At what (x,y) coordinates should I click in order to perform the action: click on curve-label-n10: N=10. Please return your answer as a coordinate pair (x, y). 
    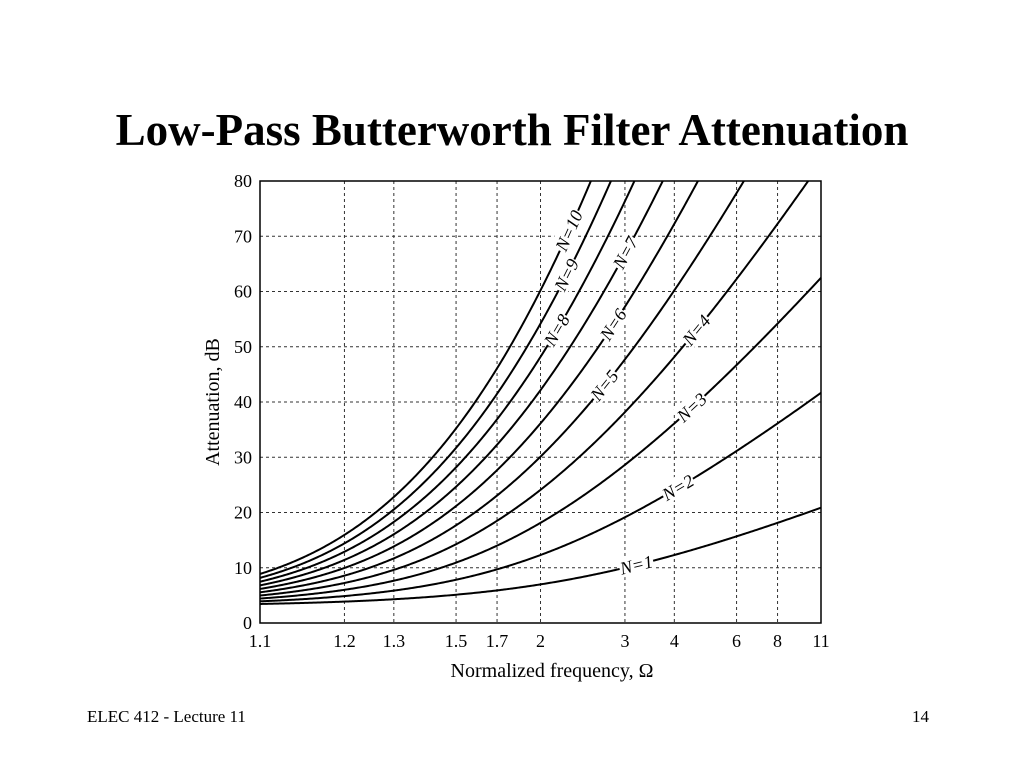
    Looking at the image, I should click on (568, 230).